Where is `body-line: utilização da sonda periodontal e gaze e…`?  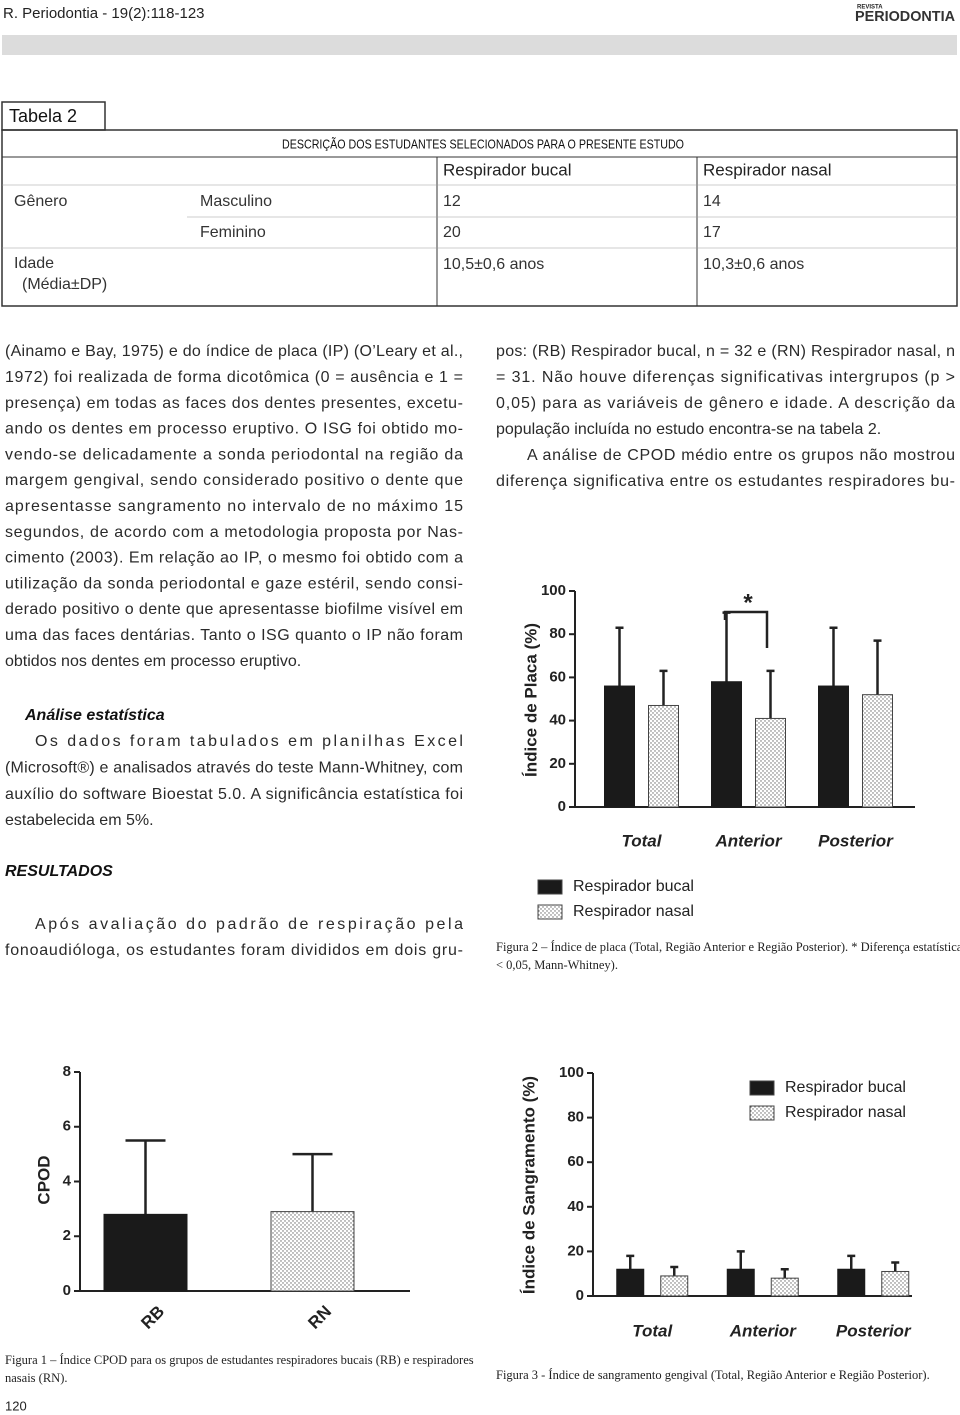 body-line: utilização da sonda periodontal e gaze e… is located at coordinates (234, 583).